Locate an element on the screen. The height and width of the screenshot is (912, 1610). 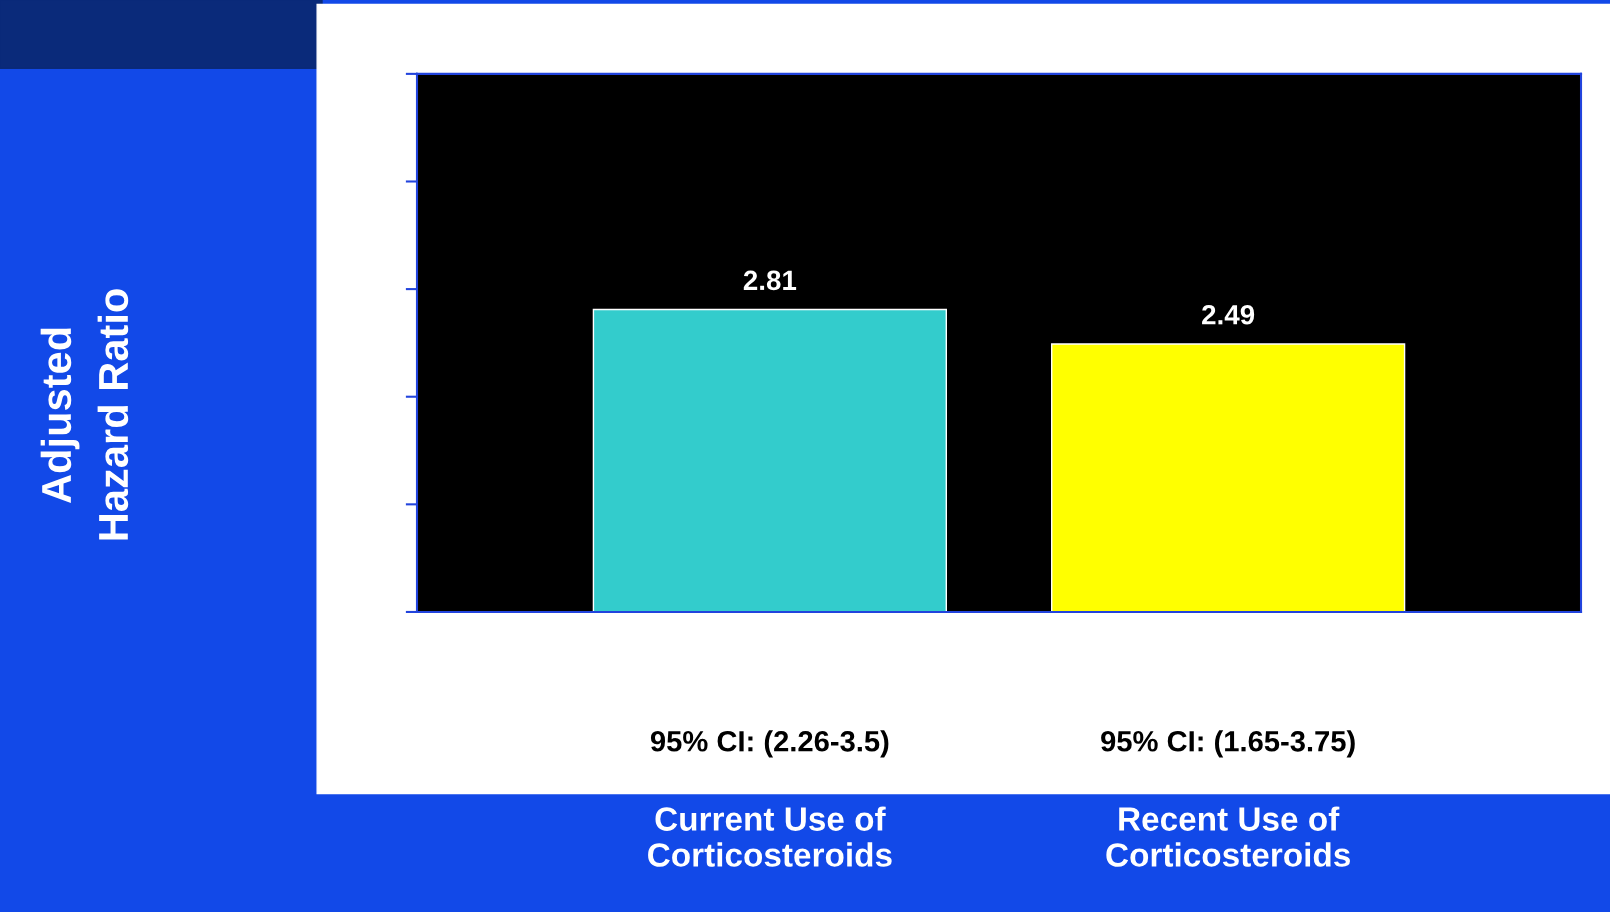
x-tick-label: Current Use of Corticosteroids is located at coordinates (770, 836).